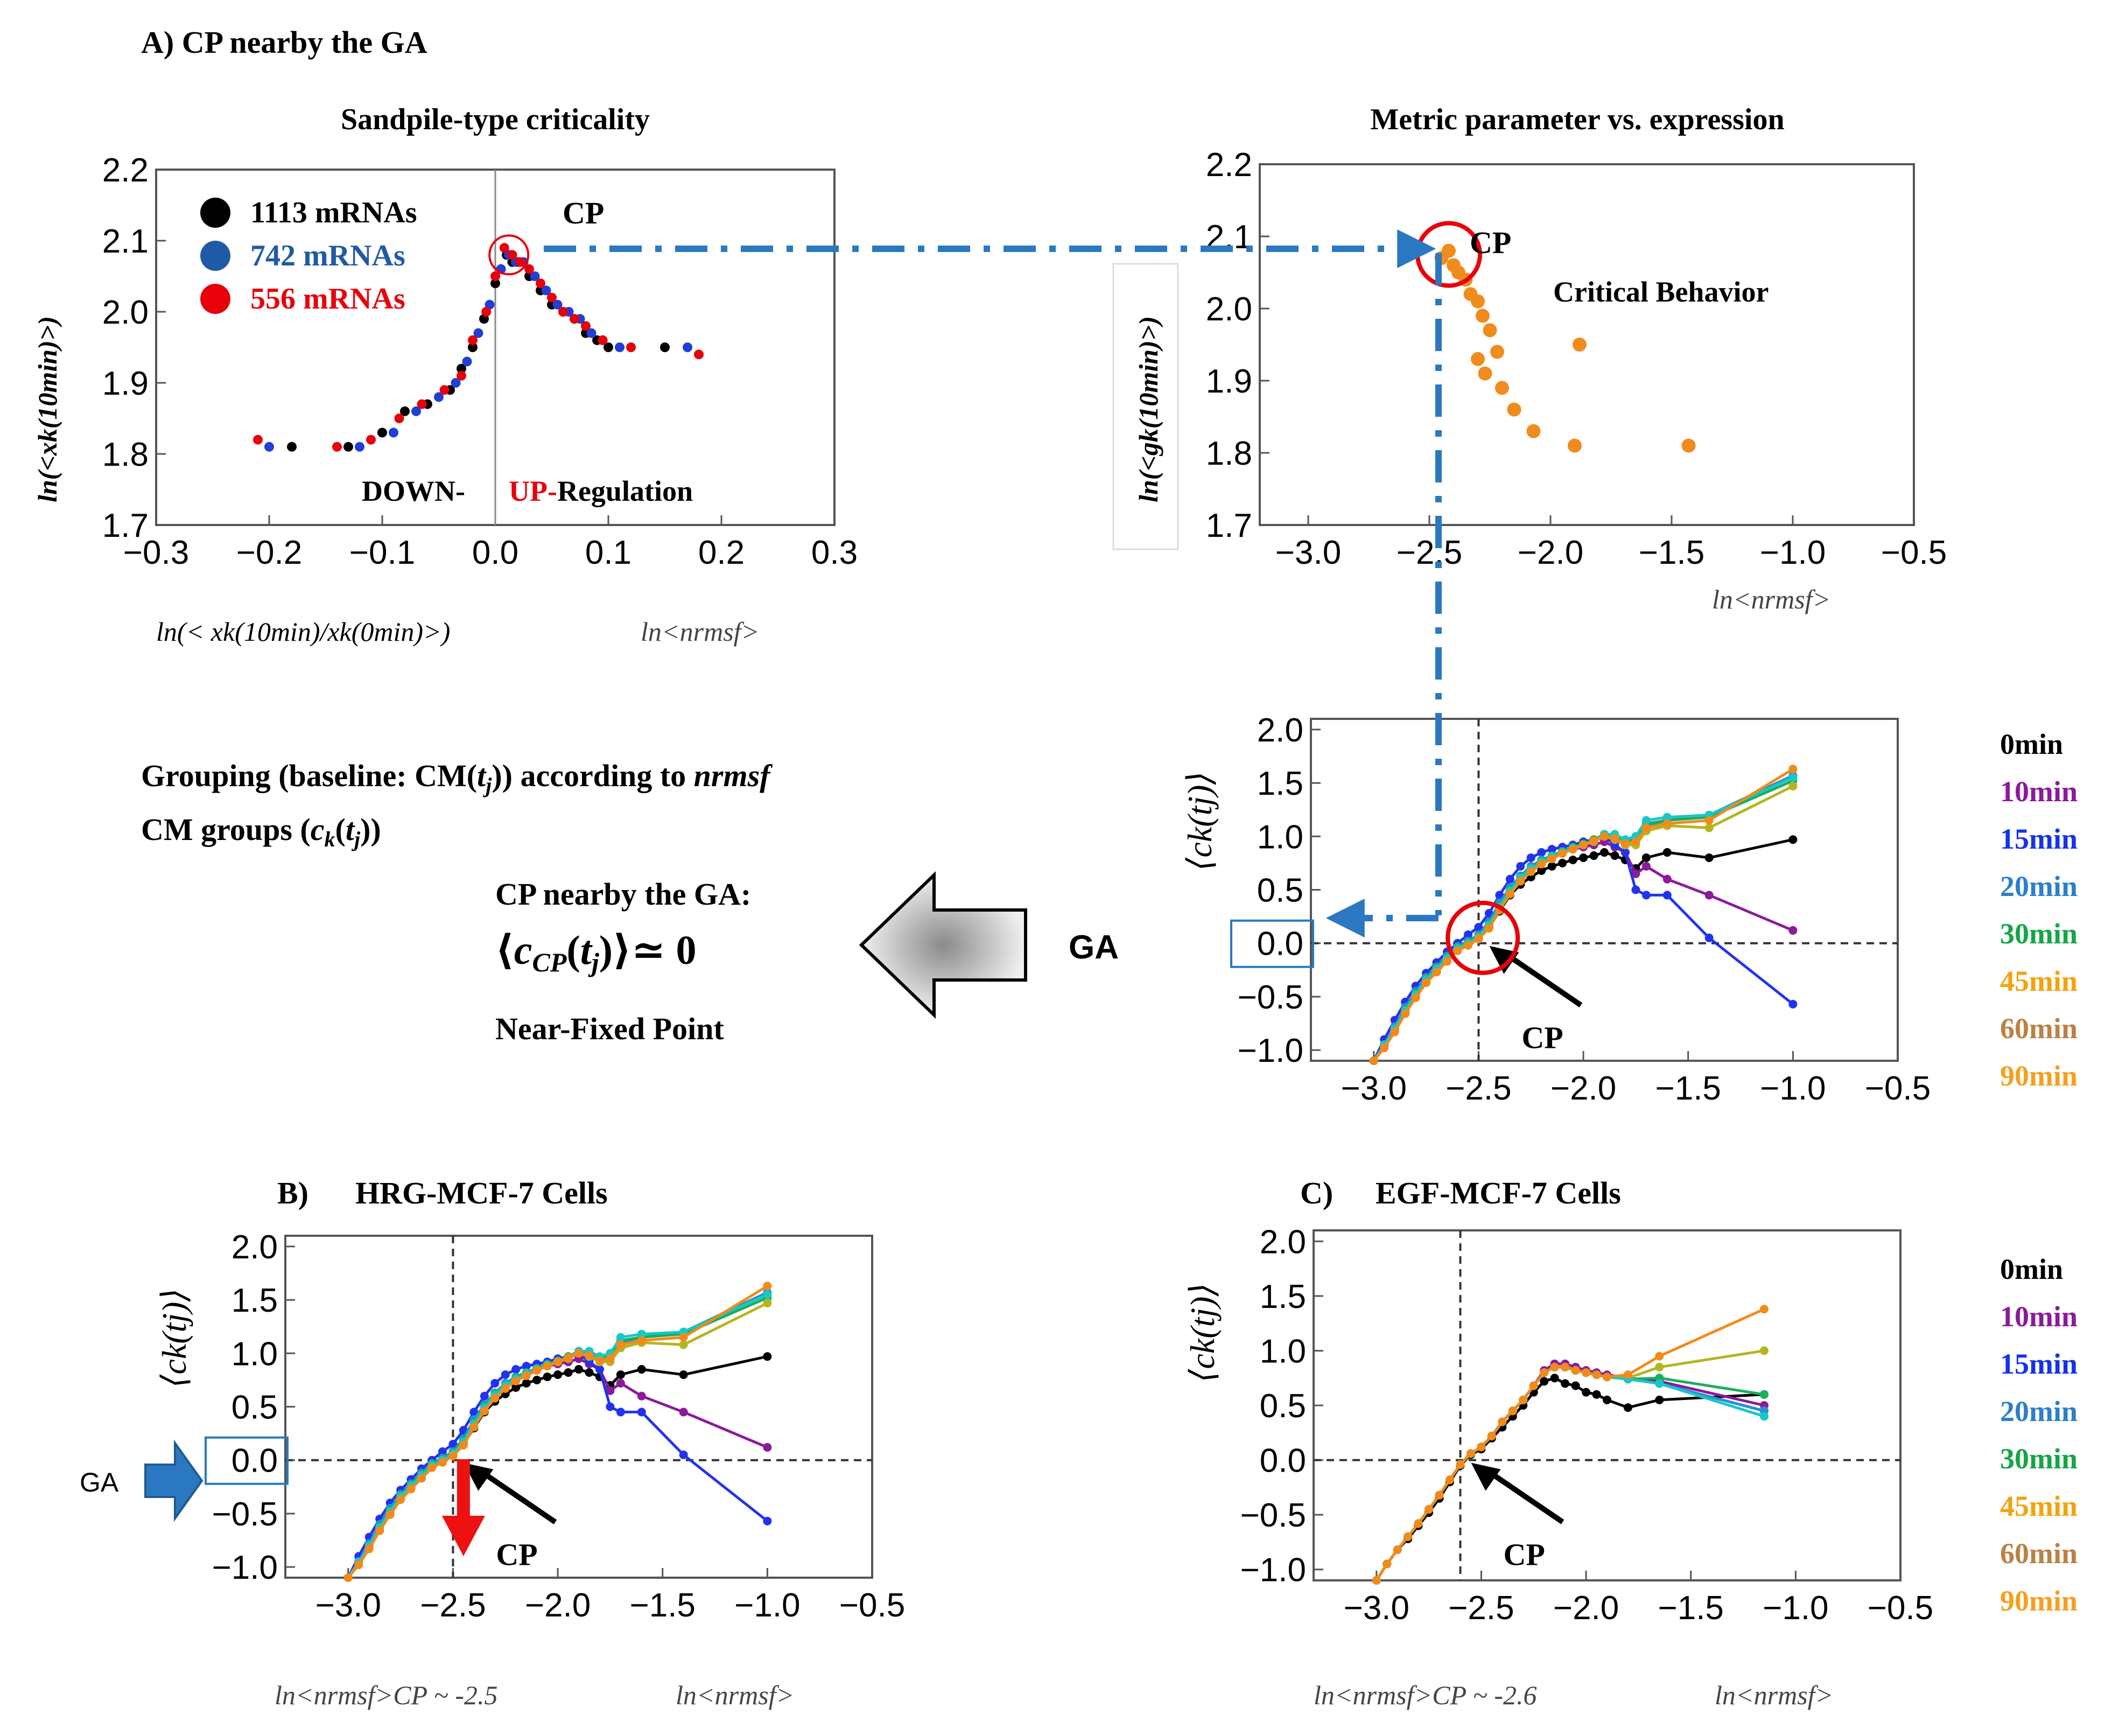 The width and height of the screenshot is (2119, 1736). I want to click on chart-cm-c-cp-label: CP, so click(1524, 1554).